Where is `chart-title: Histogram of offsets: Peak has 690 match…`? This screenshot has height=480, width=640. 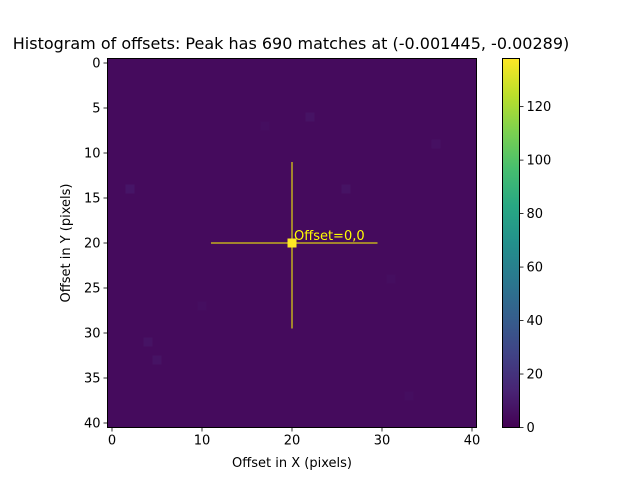
chart-title: Histogram of offsets: Peak has 690 match… is located at coordinates (291, 43).